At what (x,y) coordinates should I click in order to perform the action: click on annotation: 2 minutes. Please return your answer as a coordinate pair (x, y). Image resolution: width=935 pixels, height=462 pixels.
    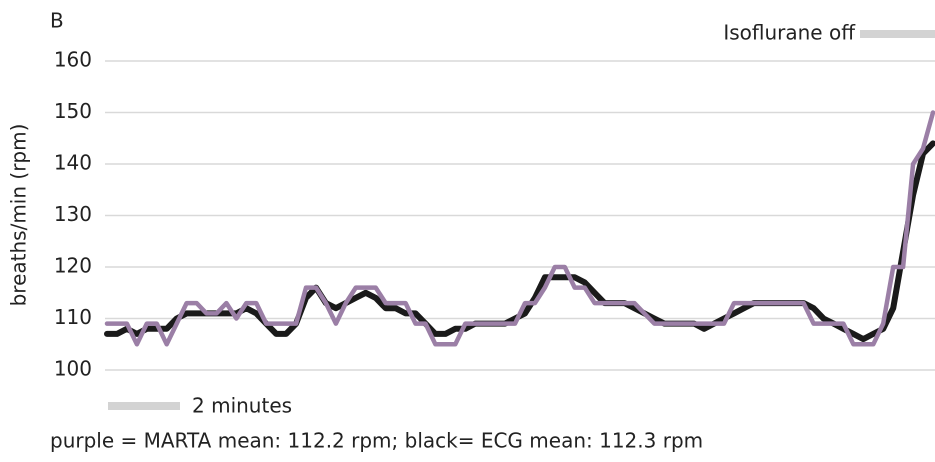
    Looking at the image, I should click on (242, 406).